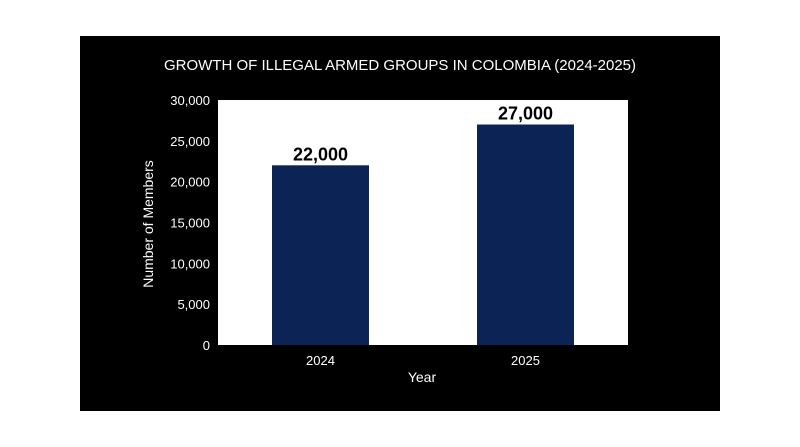 This screenshot has width=800, height=447. Describe the element at coordinates (320, 154) in the screenshot. I see `data-label-2024: 22,000` at that location.